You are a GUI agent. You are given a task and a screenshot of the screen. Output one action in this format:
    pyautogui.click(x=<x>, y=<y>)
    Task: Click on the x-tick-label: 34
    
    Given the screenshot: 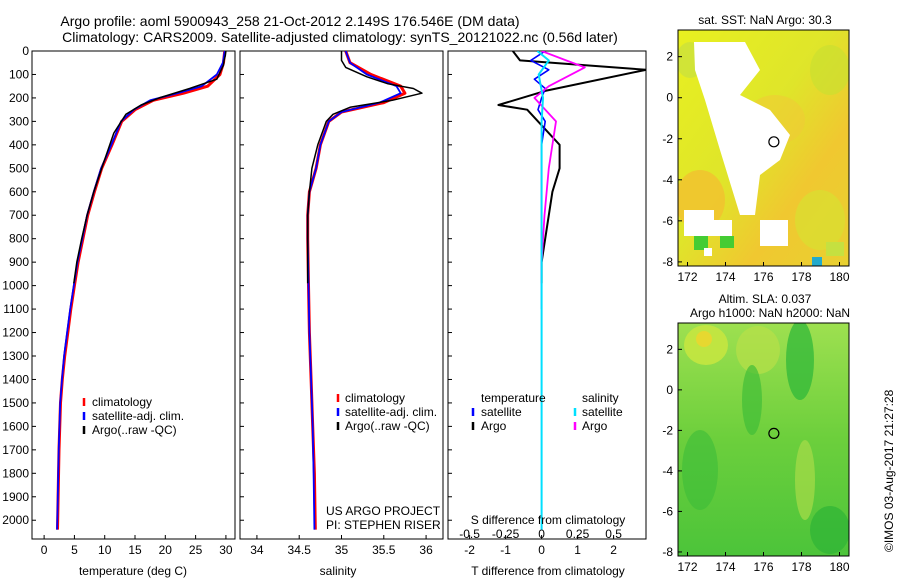 What is the action you would take?
    pyautogui.click(x=257, y=550)
    